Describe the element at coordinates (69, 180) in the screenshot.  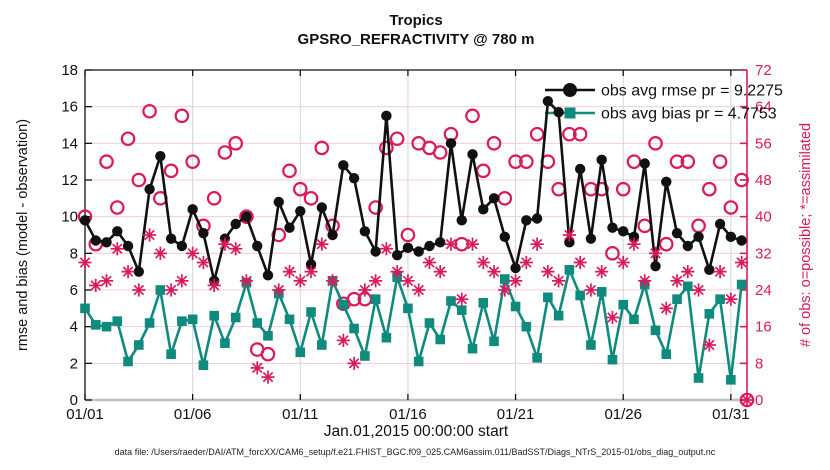
I see `left-tick-label: 12` at that location.